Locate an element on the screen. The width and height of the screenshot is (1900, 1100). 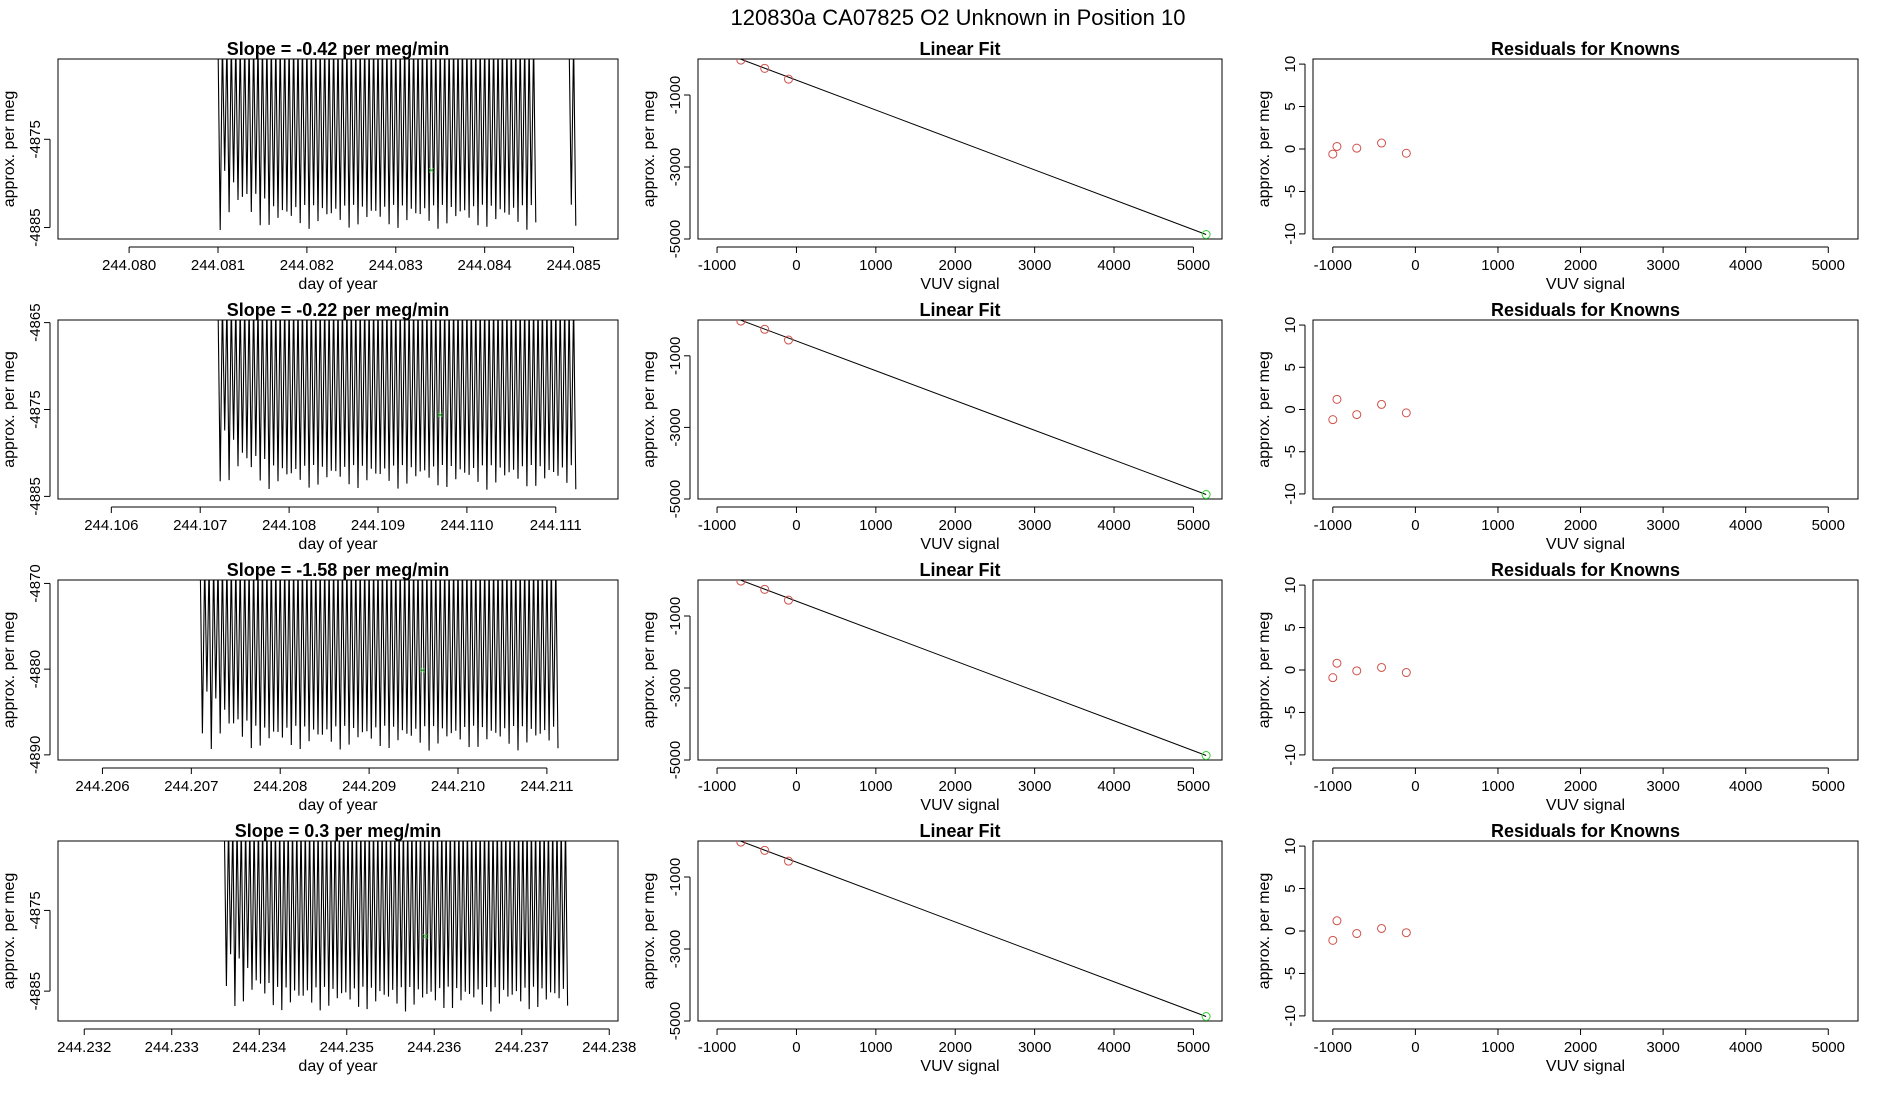
fit-line is located at coordinates (972, 668).